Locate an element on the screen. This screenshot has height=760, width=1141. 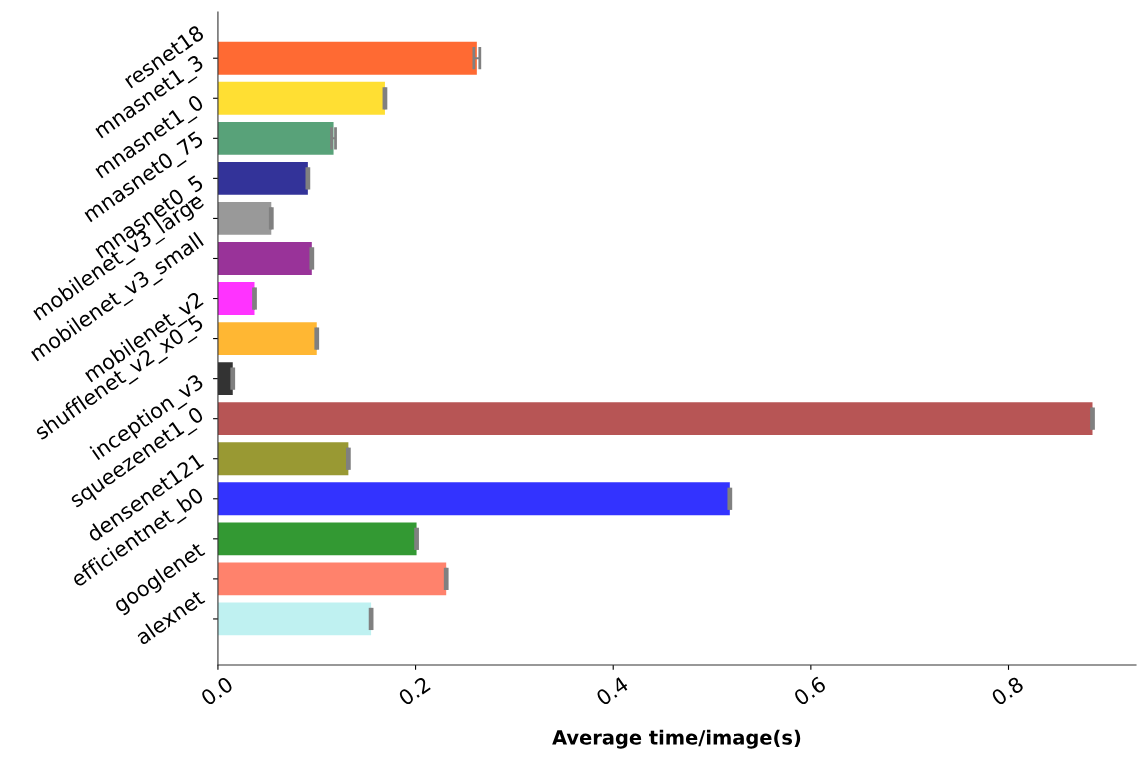
x-tick-label: 0.0 is located at coordinates (216, 691).